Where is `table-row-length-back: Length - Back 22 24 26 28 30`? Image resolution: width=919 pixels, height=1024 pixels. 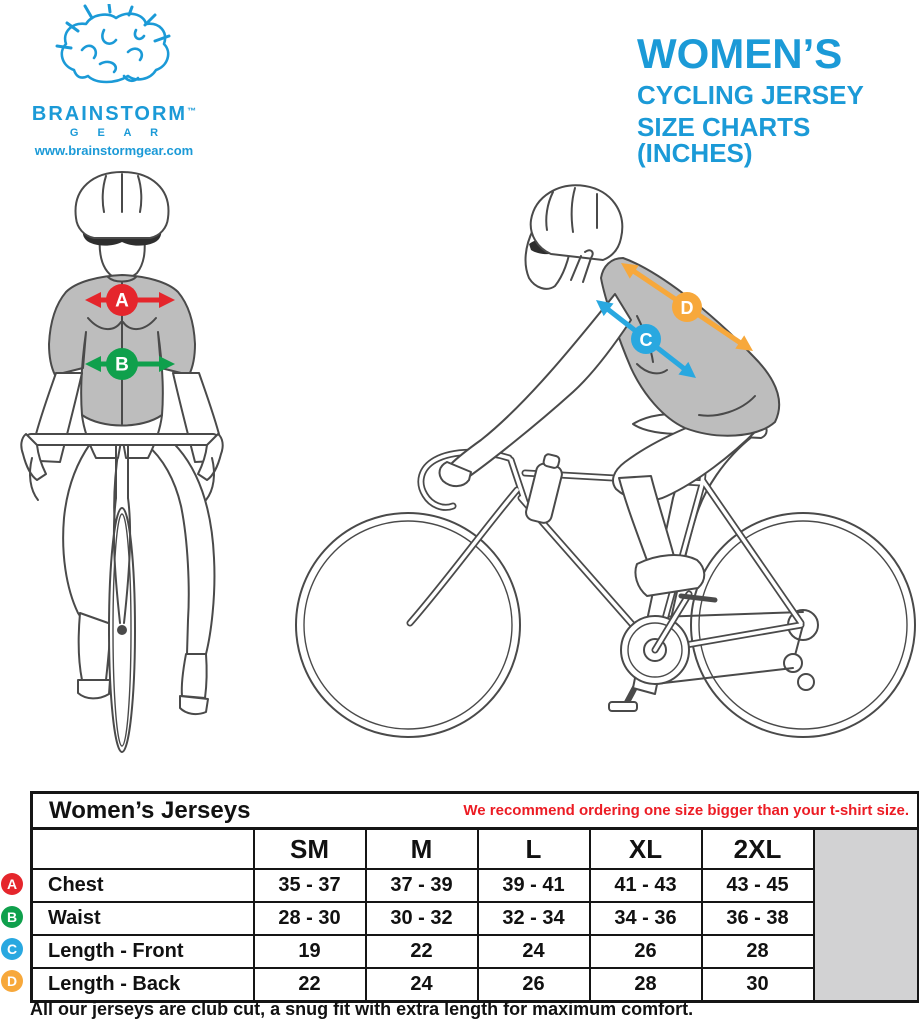
table-row-length-back: Length - Back 22 24 26 28 30 is located at coordinates (474, 985).